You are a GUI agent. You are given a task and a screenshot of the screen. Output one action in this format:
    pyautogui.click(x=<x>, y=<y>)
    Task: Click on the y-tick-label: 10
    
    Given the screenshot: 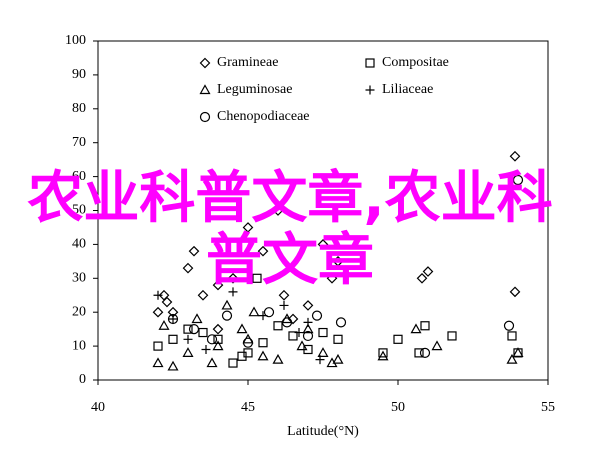 What is the action you would take?
    pyautogui.click(x=79, y=345)
    